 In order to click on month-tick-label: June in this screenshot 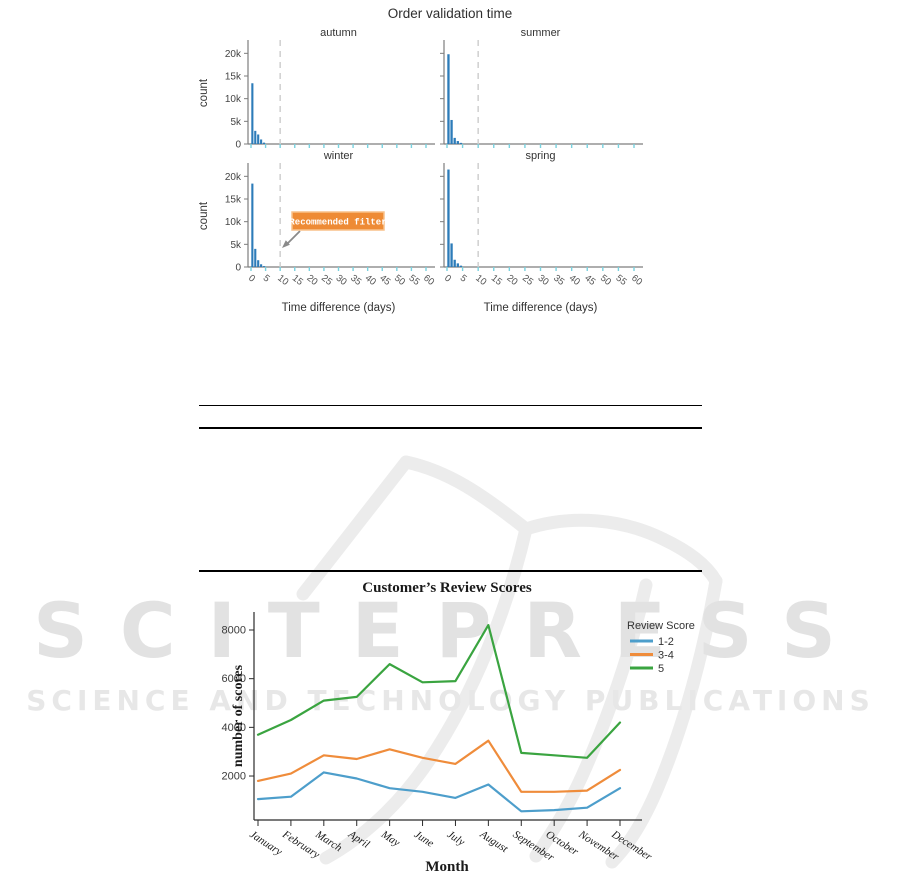, I will do `click(424, 838)`.